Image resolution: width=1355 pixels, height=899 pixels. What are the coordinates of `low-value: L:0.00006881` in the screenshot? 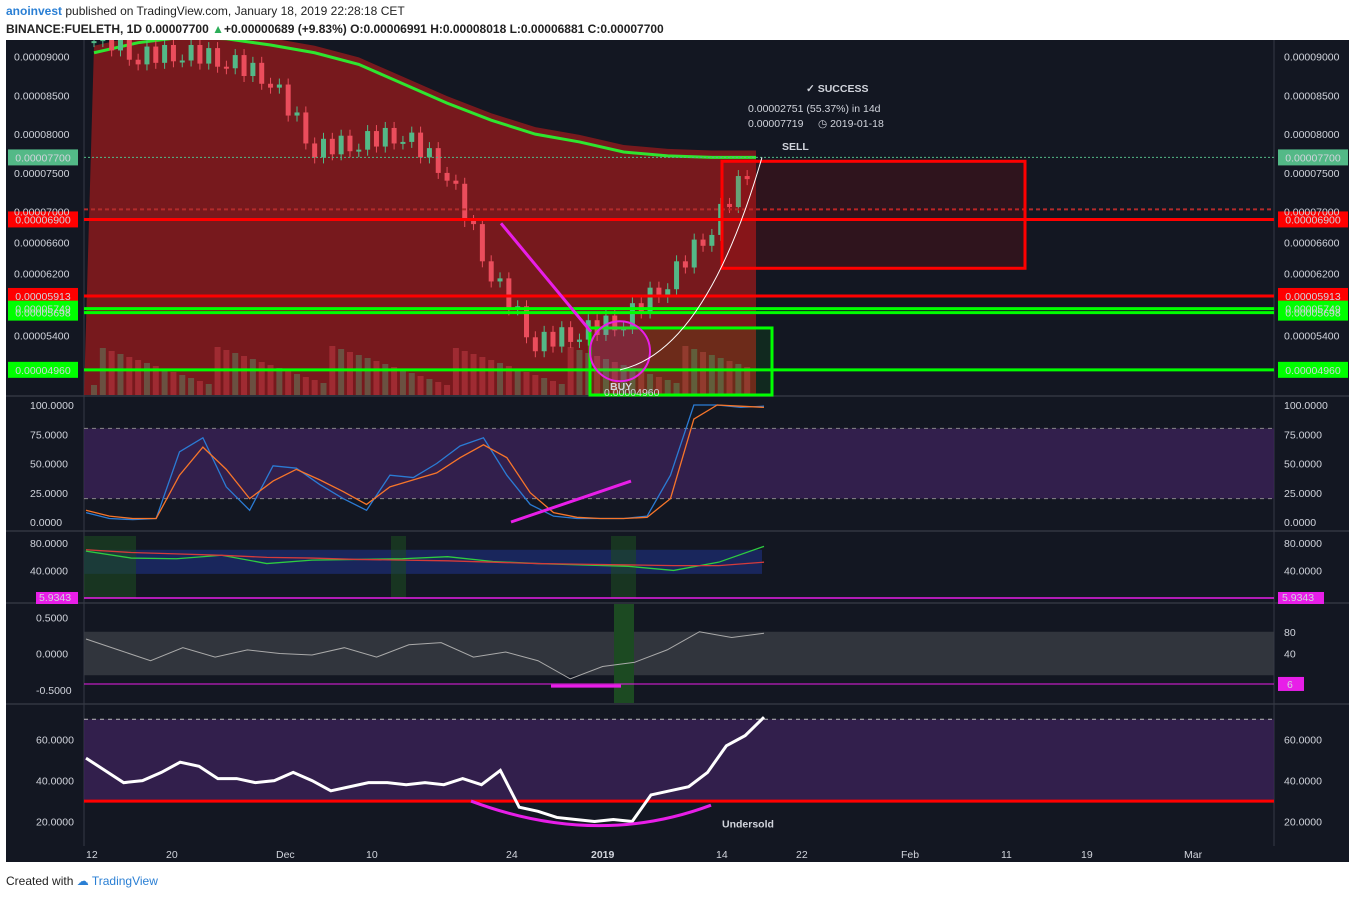 It's located at (547, 29).